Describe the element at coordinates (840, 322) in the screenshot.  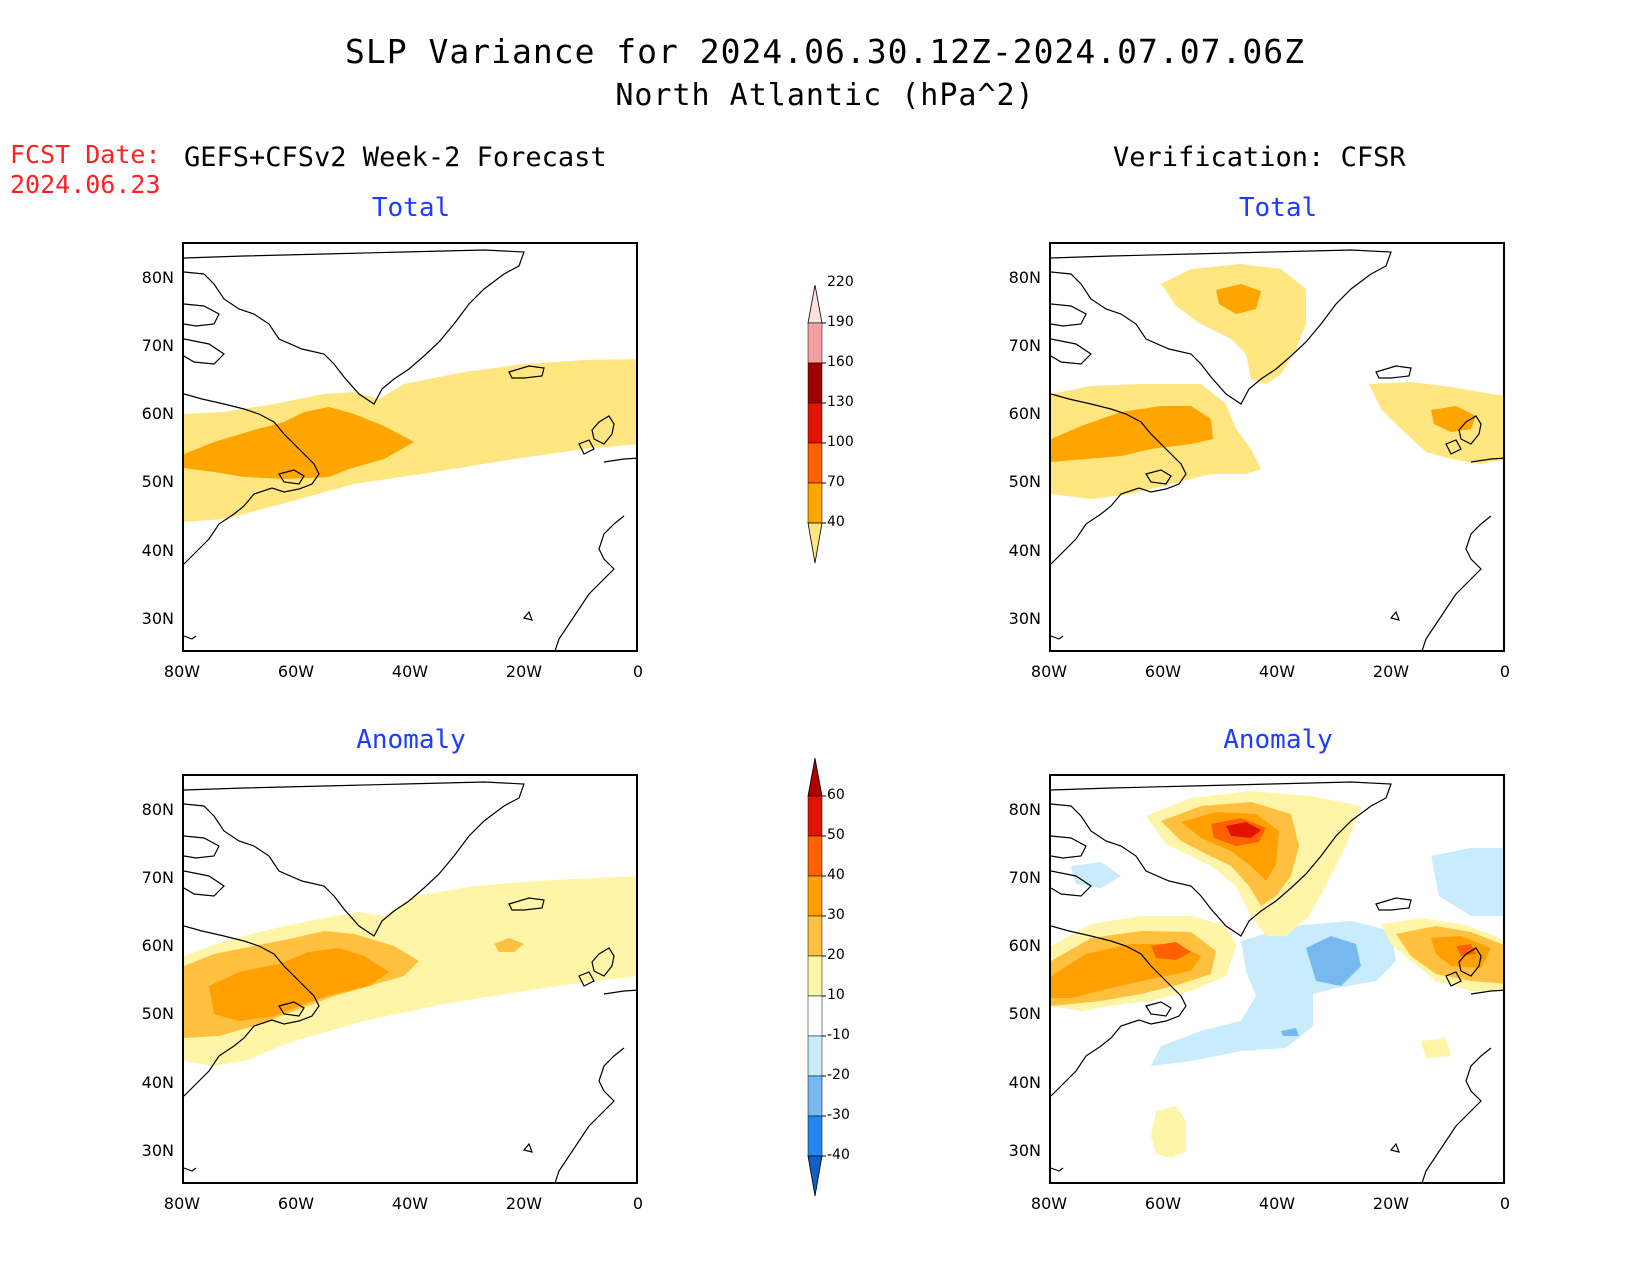
I see `colorbar-total-label: 190` at that location.